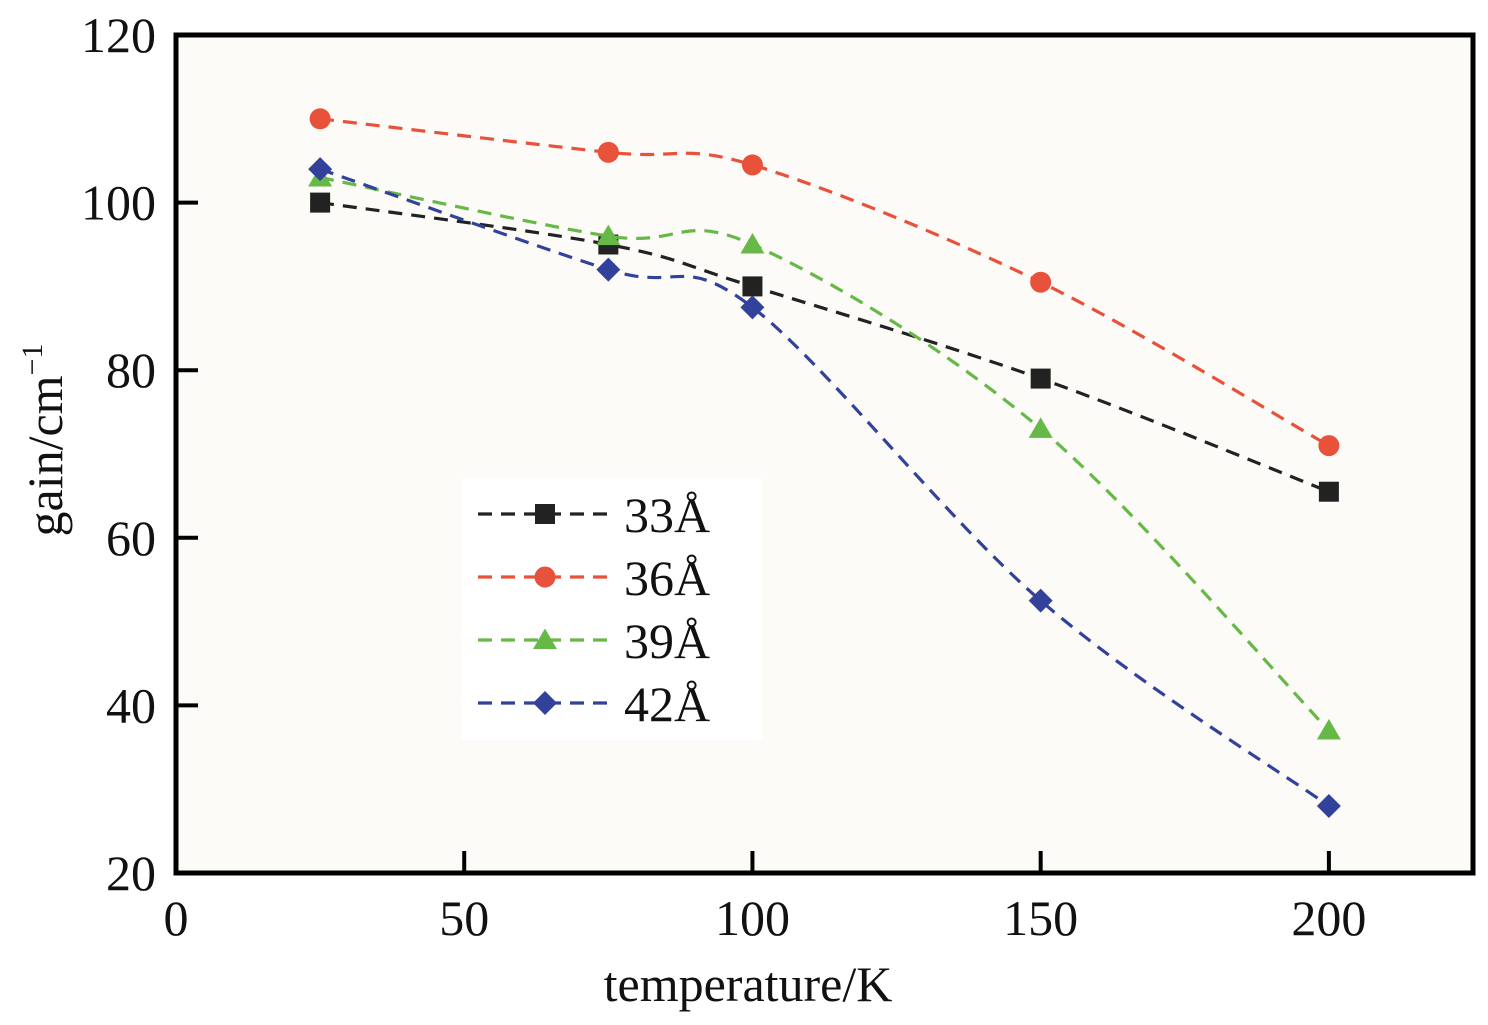  Describe the element at coordinates (667, 578) in the screenshot. I see `legend-label: 36Å` at that location.